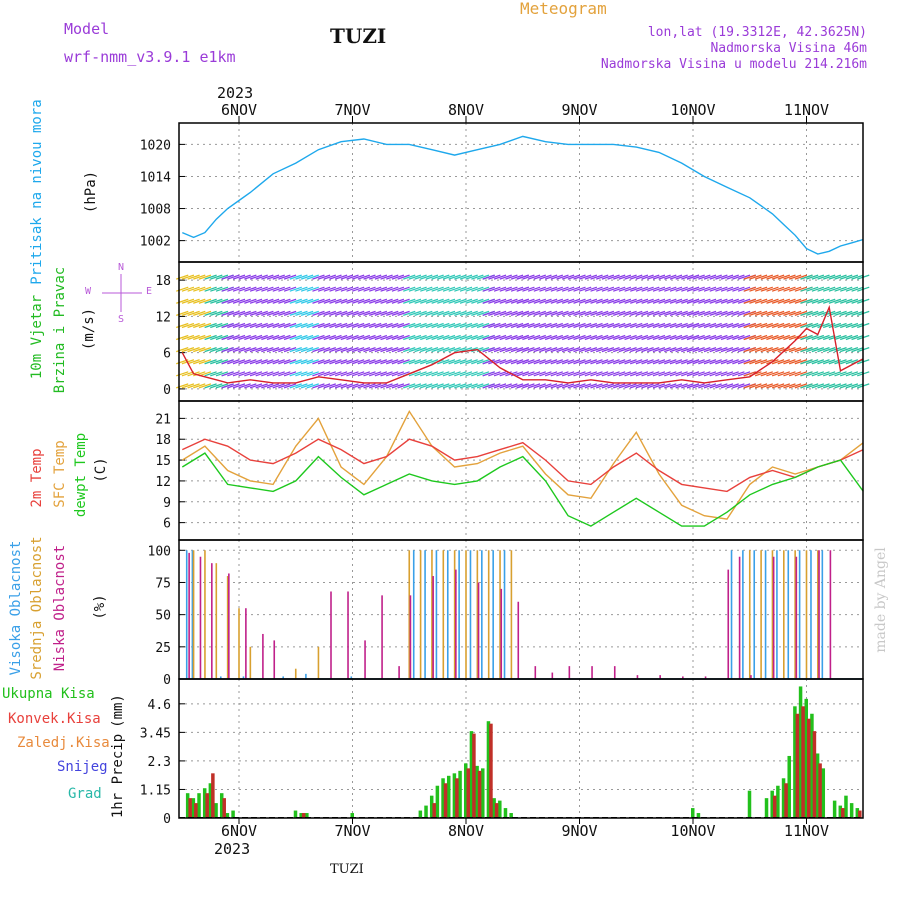  What do you see at coordinates (163, 583) in the screenshot?
I see `y-tick-label: 75` at bounding box center [163, 583].